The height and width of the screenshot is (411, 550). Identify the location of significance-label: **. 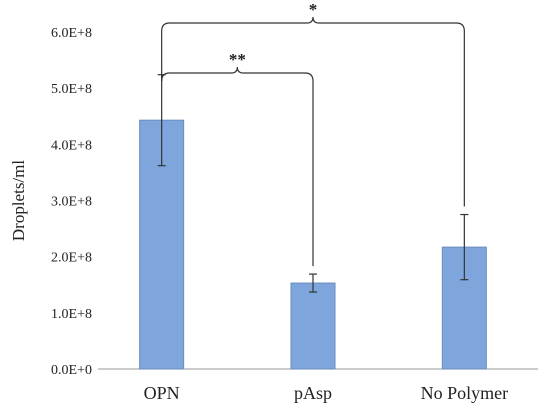
(237, 59).